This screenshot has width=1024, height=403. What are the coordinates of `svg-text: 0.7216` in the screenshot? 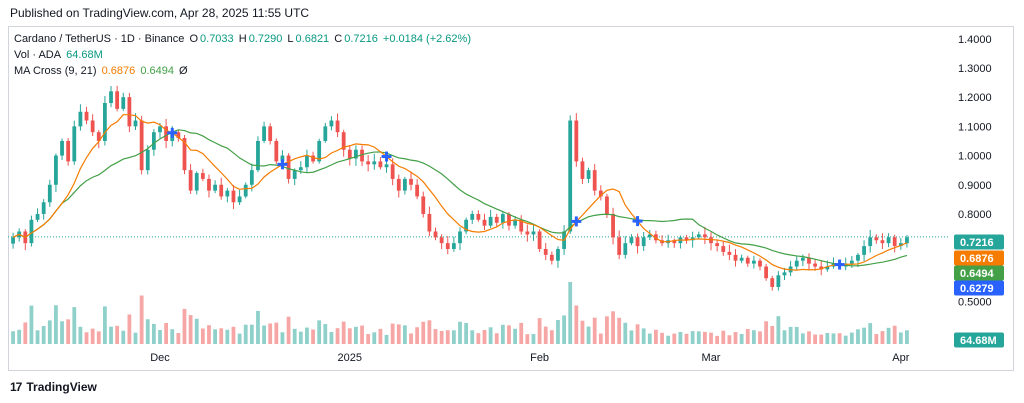 It's located at (977, 243).